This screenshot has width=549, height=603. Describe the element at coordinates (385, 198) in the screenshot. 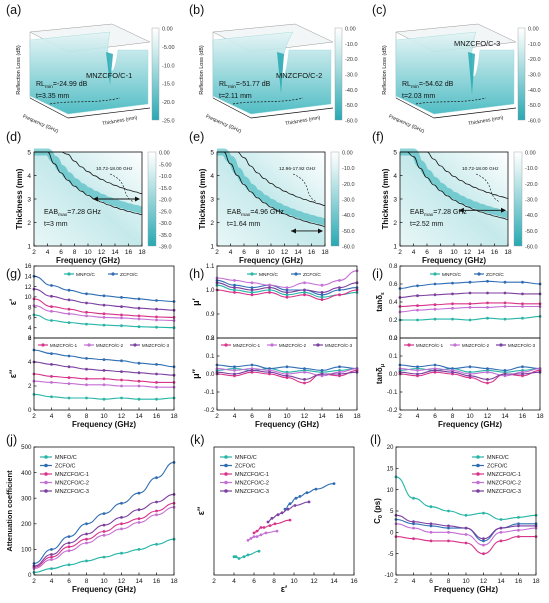

I see `panel-f-ylabel: Thickness (mm)` at that location.